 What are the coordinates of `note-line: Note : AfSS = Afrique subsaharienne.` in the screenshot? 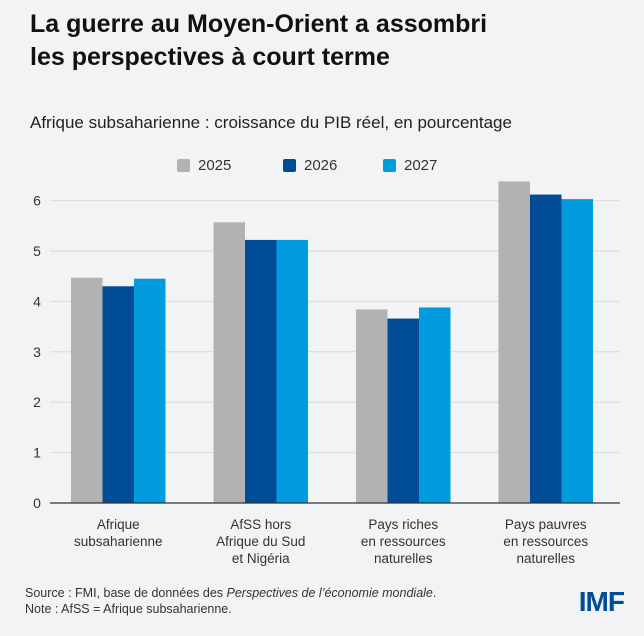 It's located at (128, 609).